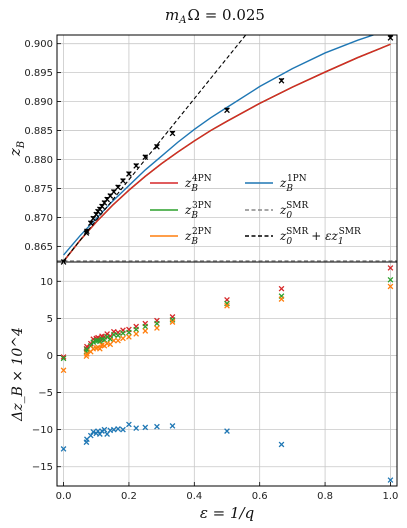 This screenshot has width=407, height=528. What do you see at coordinates (293, 184) in the screenshot?
I see `legend-label-1pn: zB1PN` at bounding box center [293, 184].